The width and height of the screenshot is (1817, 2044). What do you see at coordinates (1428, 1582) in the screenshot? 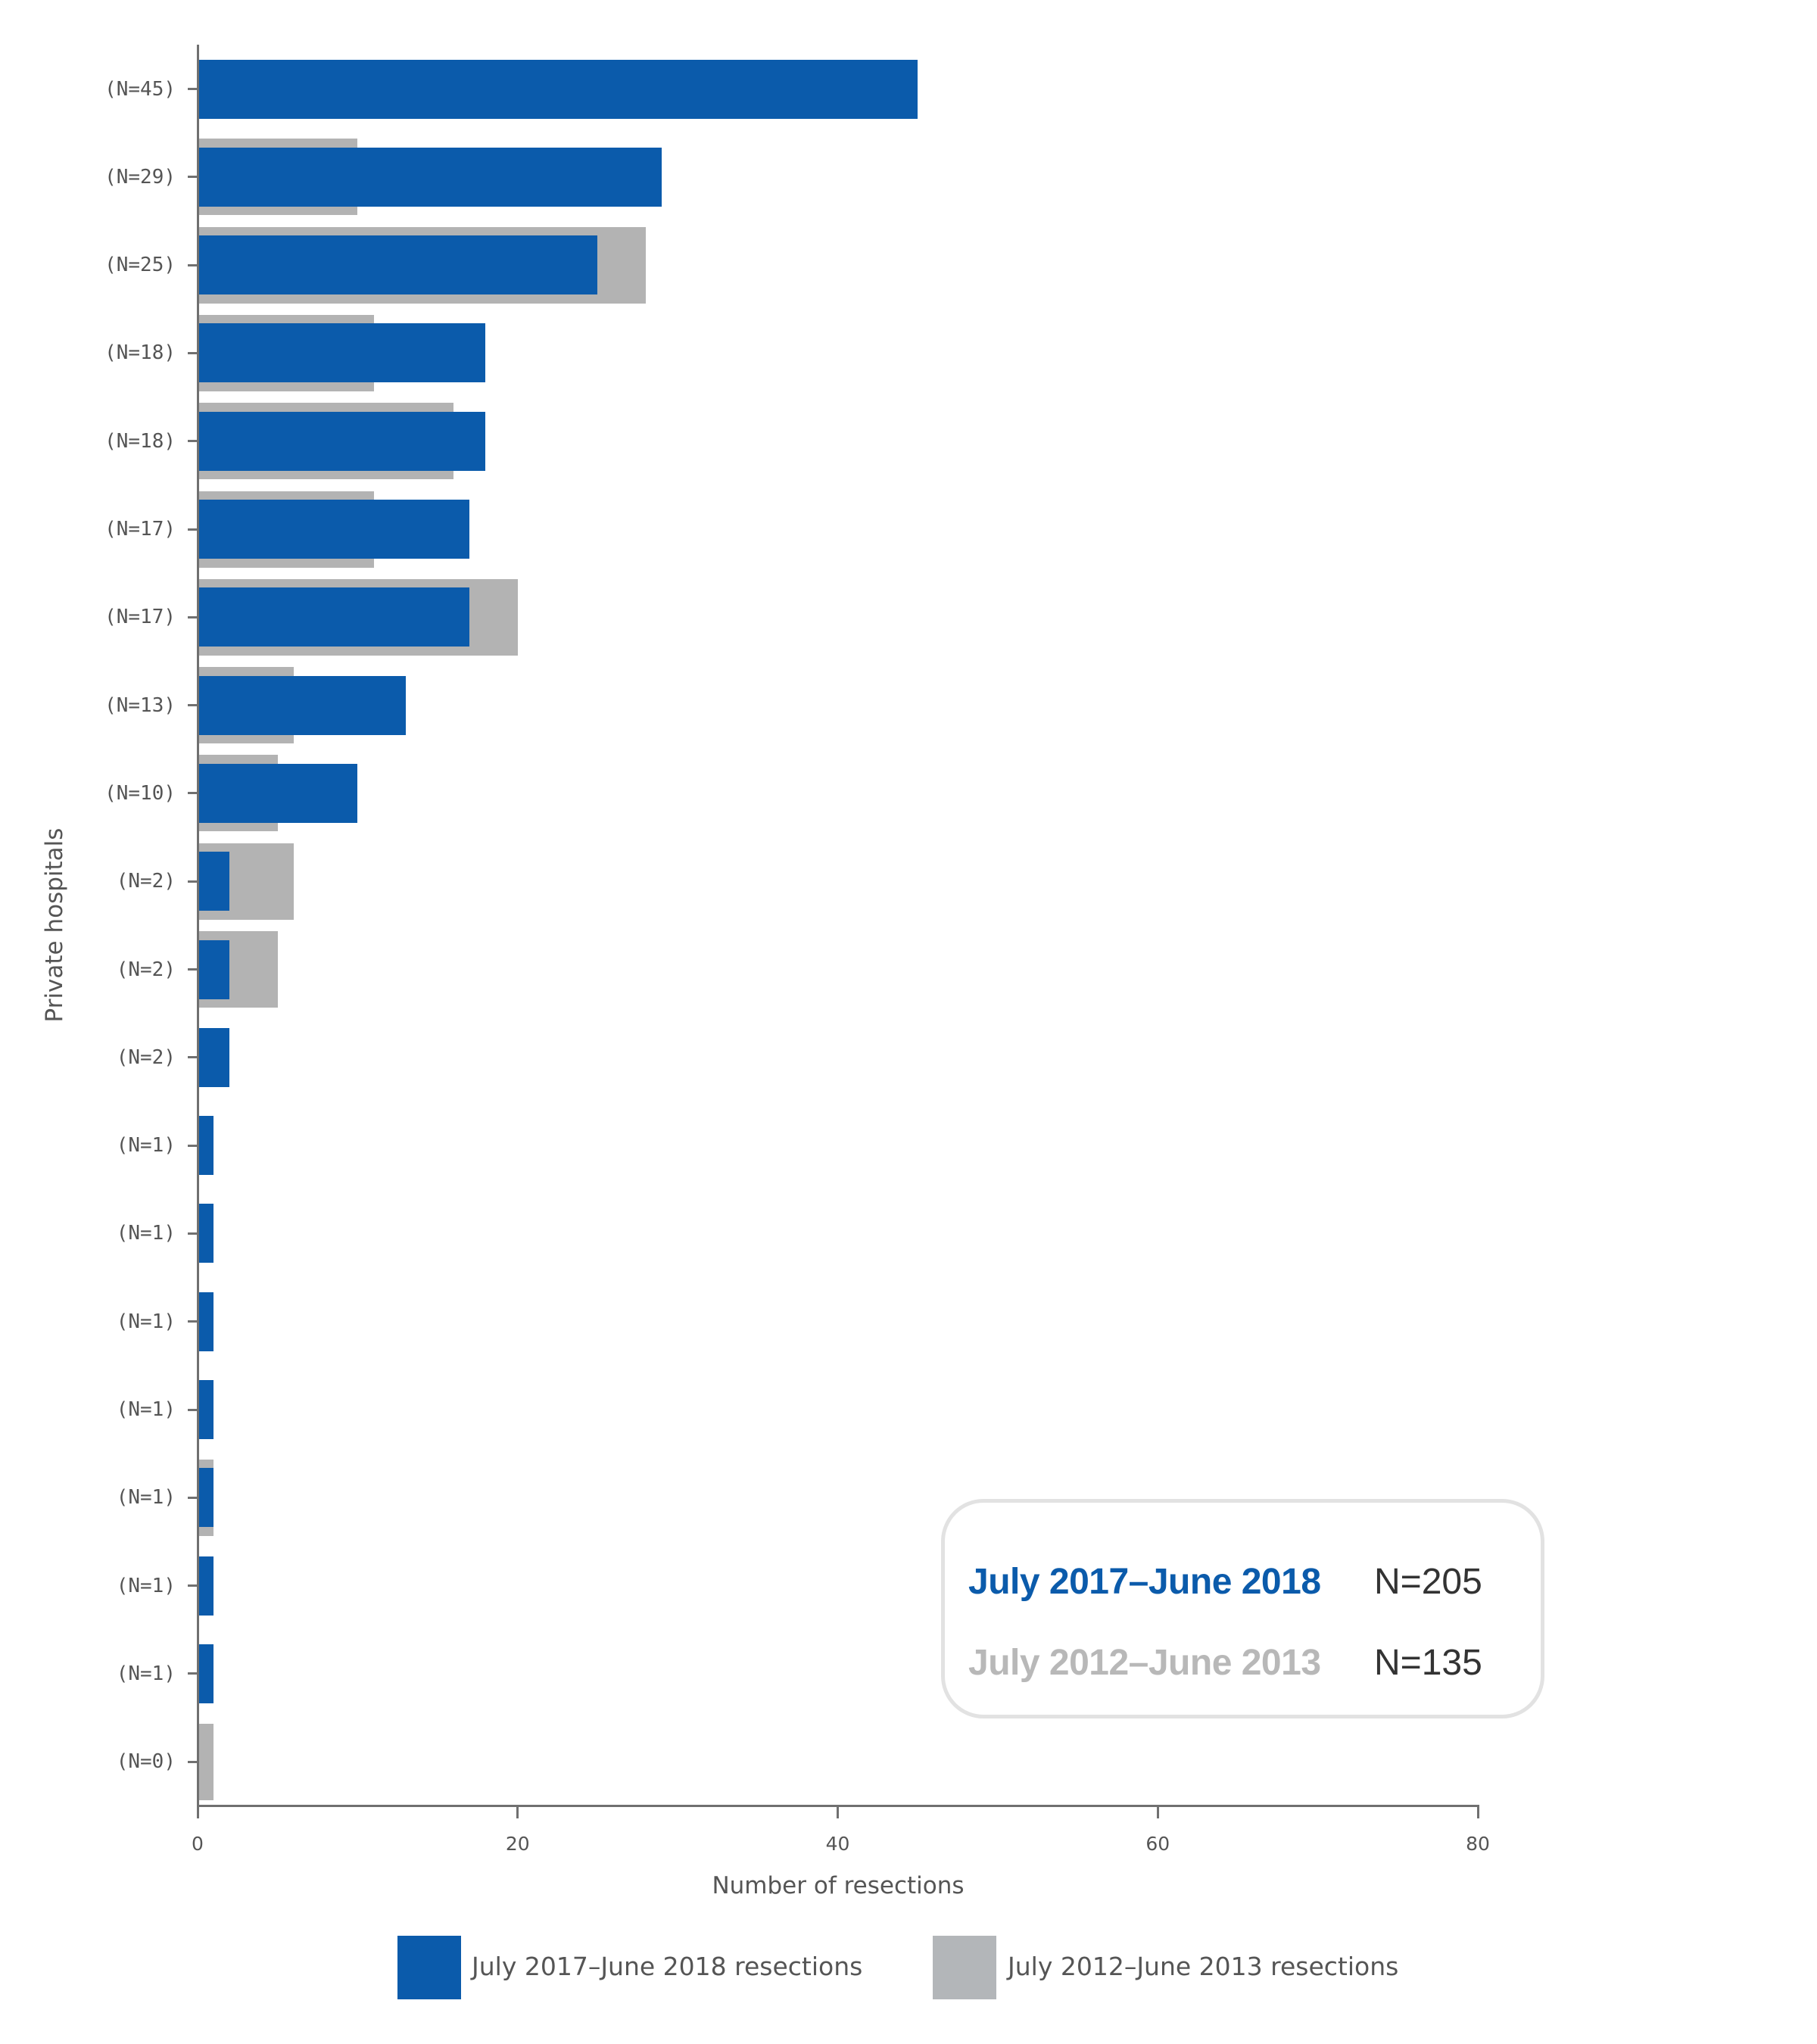
I see `current-period-count: N=205` at bounding box center [1428, 1582].